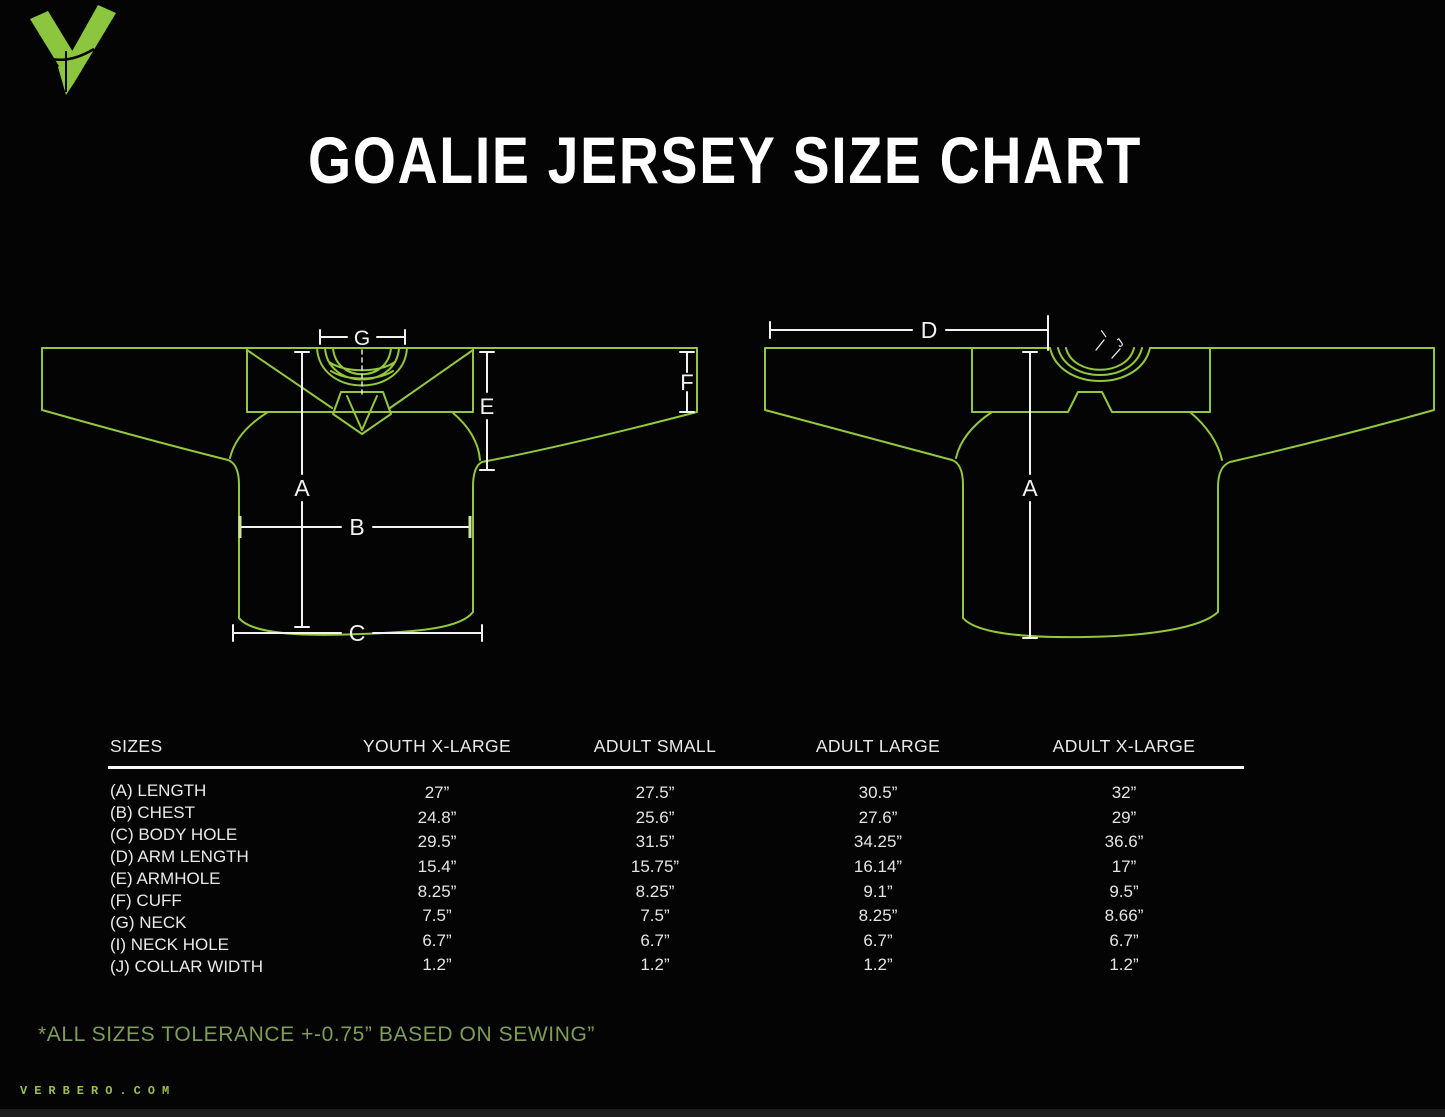  Describe the element at coordinates (1124, 746) in the screenshot. I see `table-header-adult-x-large: ADULT X-LARGE` at that location.